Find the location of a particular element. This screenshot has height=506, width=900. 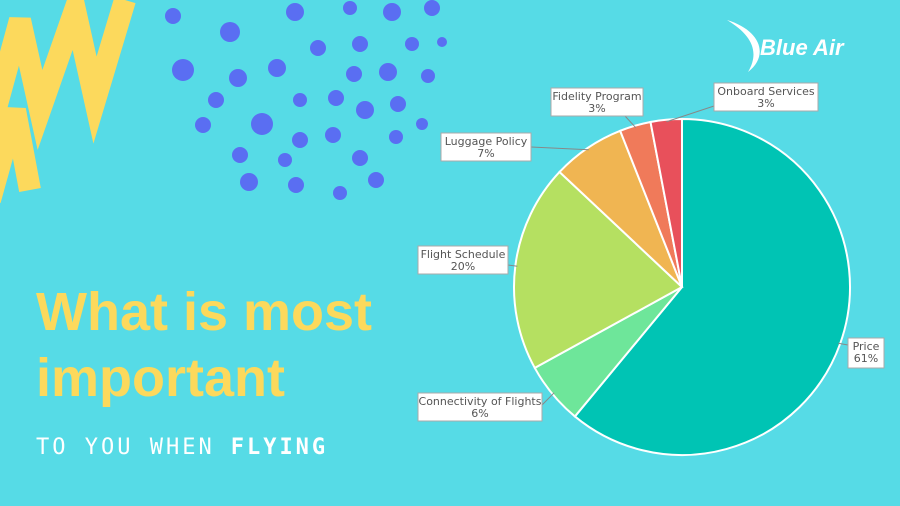

title-line: What is most is located at coordinates (204, 312).